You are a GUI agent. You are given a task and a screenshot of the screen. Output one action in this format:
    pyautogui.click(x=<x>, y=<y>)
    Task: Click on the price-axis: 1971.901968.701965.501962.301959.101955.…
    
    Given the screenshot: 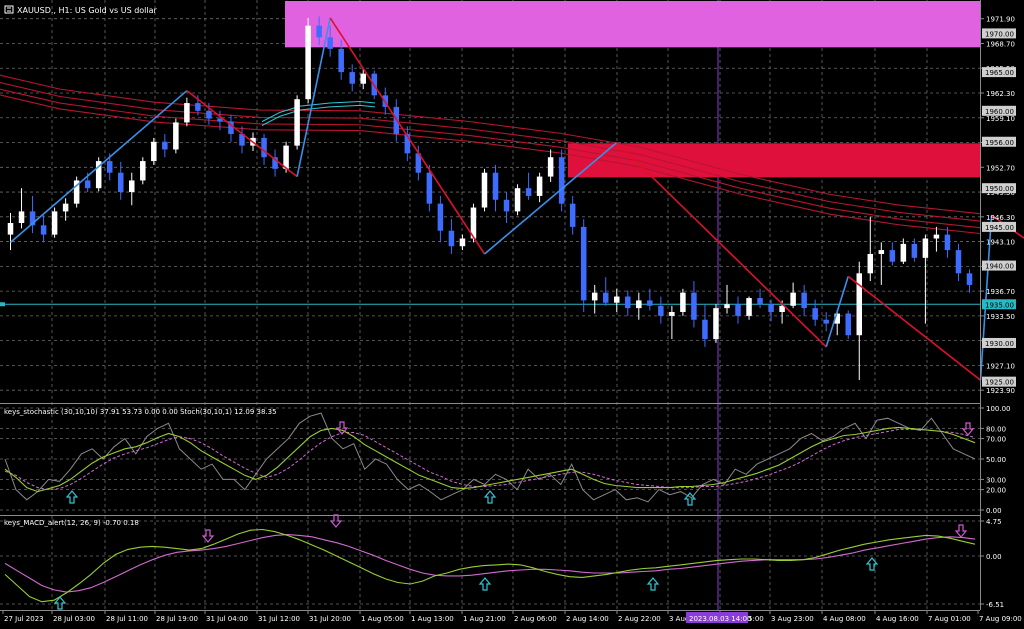 What is the action you would take?
    pyautogui.click(x=998, y=312)
    